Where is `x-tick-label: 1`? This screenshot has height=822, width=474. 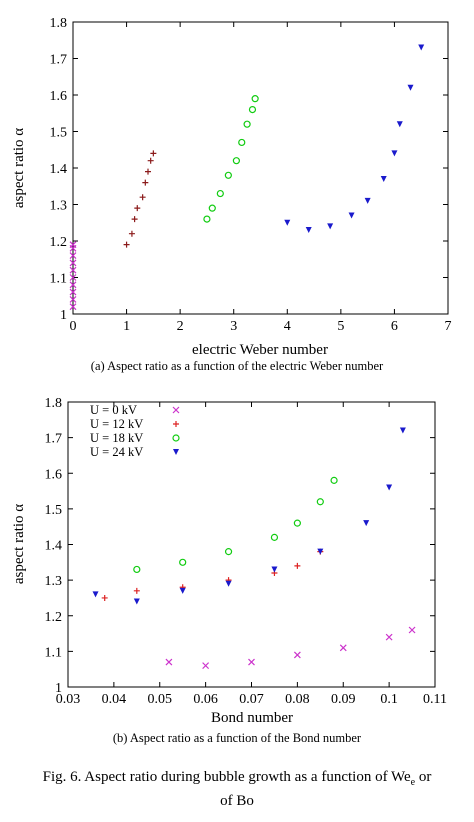 x-tick-label: 1 is located at coordinates (126, 326).